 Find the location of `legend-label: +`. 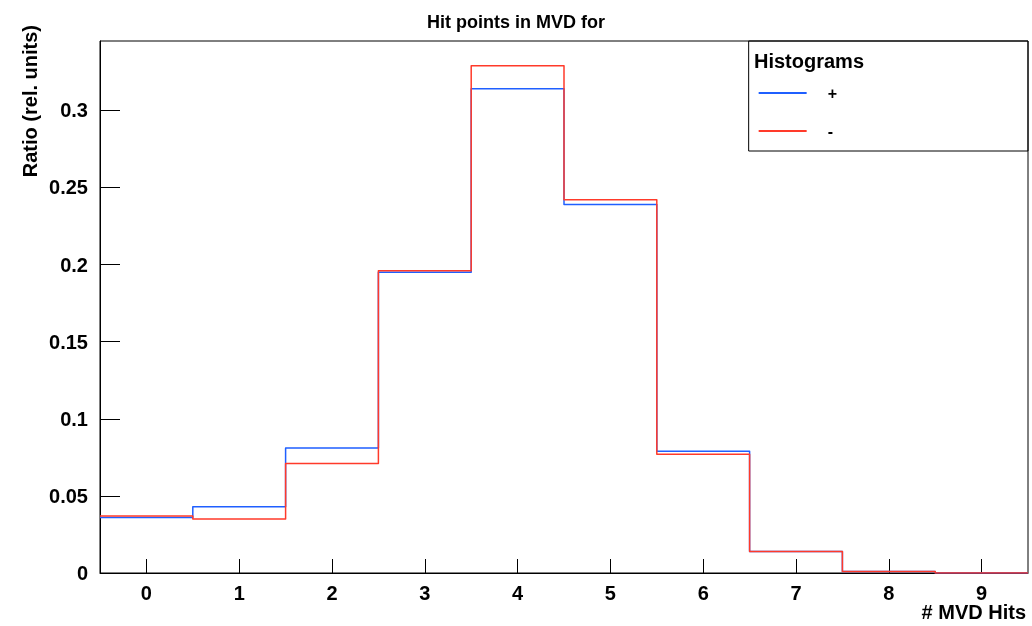

legend-label: + is located at coordinates (832, 93).